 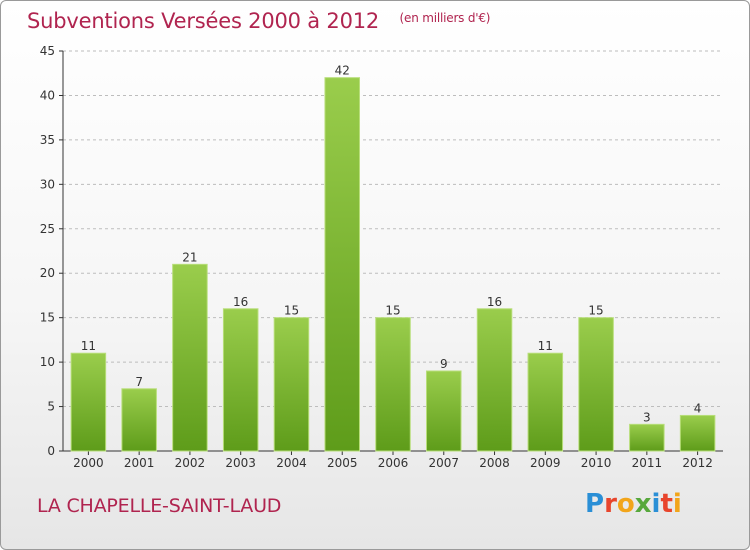 I want to click on x-tick-label: 2001, so click(x=139, y=463).